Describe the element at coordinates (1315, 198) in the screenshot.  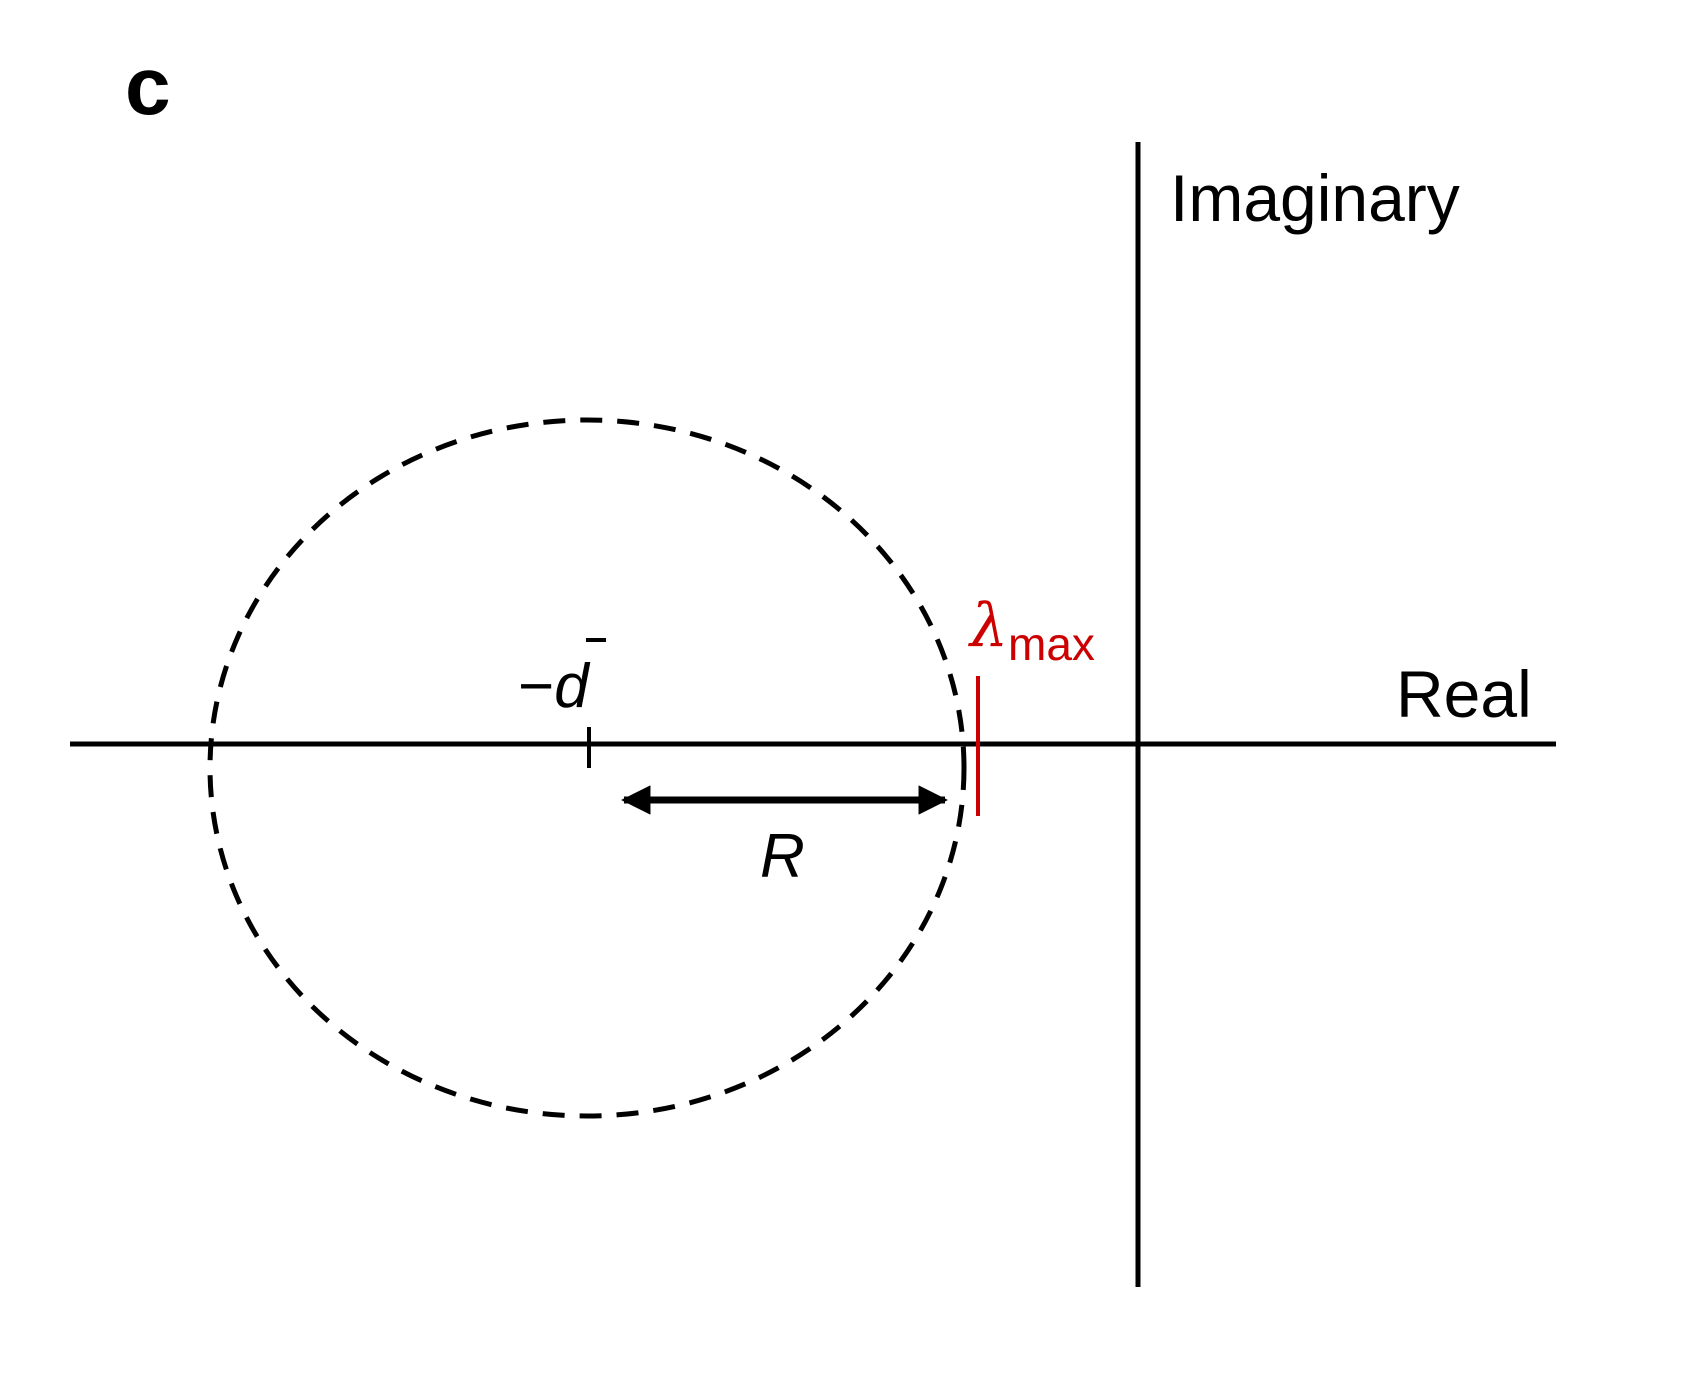
I see `imaginary-axis-label: Imaginary` at that location.